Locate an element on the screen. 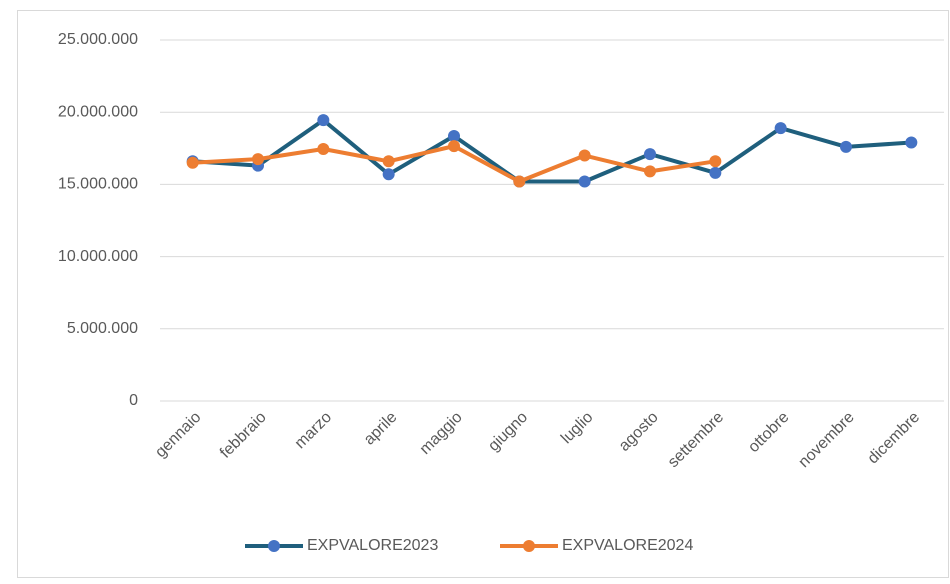 The width and height of the screenshot is (950, 584). series-line is located at coordinates (552, 151).